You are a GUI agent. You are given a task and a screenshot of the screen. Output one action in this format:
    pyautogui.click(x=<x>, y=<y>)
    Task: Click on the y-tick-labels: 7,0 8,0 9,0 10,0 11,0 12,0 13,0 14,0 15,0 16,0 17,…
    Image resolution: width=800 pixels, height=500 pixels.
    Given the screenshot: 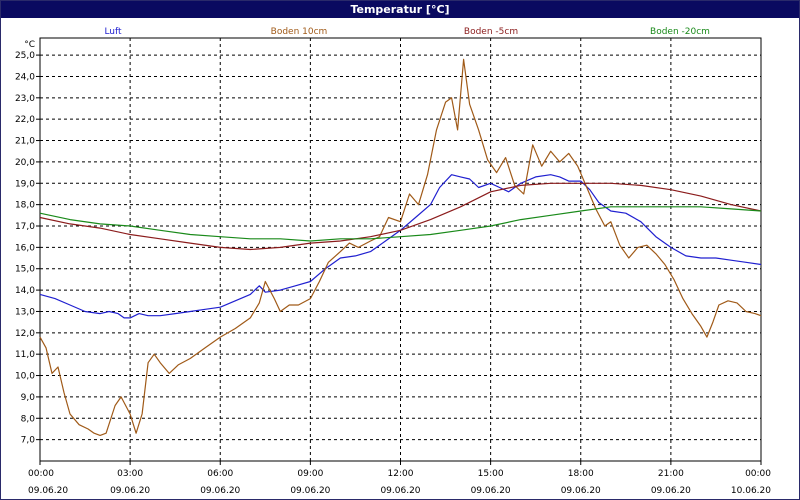 What is the action you would take?
    pyautogui.click(x=25, y=243)
    